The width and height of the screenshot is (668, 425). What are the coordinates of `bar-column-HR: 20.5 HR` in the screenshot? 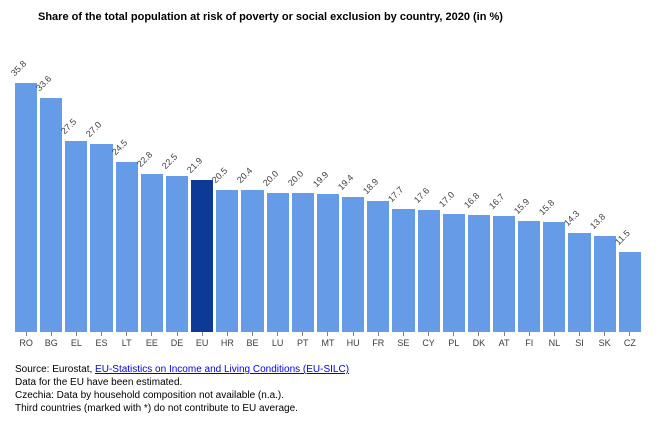 It's located at (224, 215).